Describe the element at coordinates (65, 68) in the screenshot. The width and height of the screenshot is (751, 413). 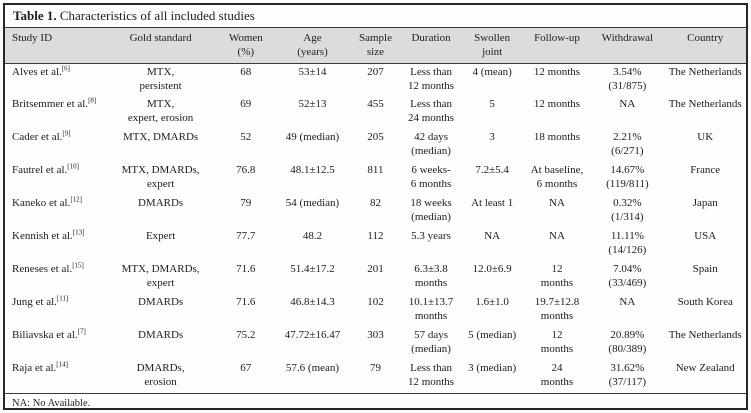
I see `reference-superscript: [6]` at that location.